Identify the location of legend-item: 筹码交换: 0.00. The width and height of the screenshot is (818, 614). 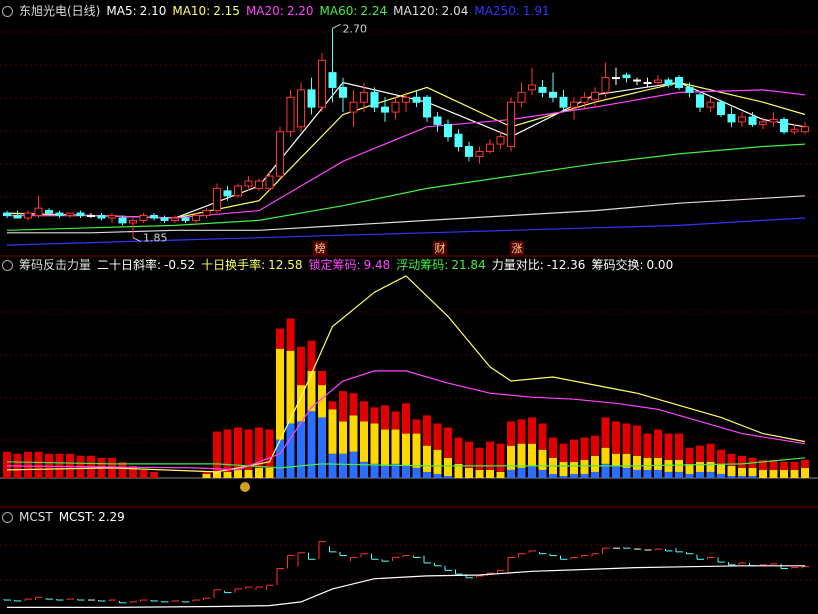
(632, 265).